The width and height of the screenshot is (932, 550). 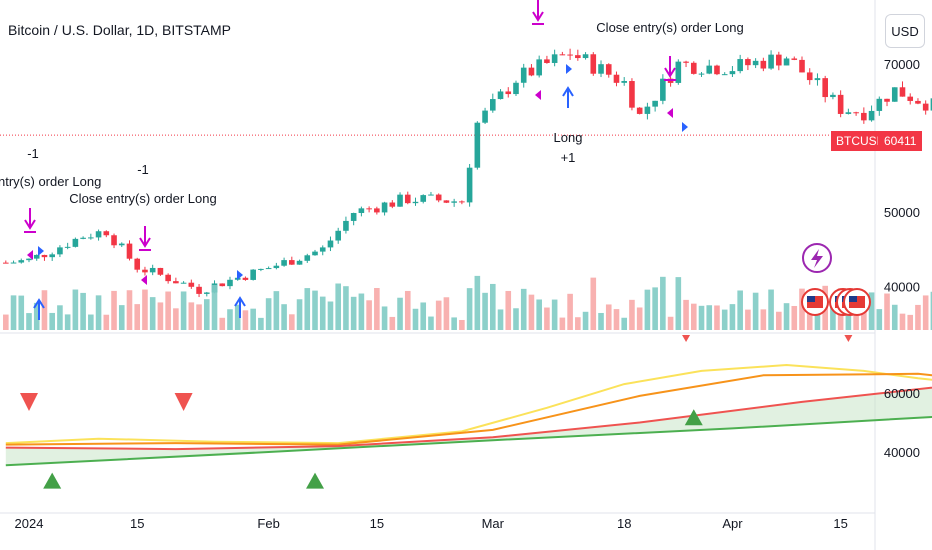 I want to click on us-flag-canton, so click(x=853, y=299).